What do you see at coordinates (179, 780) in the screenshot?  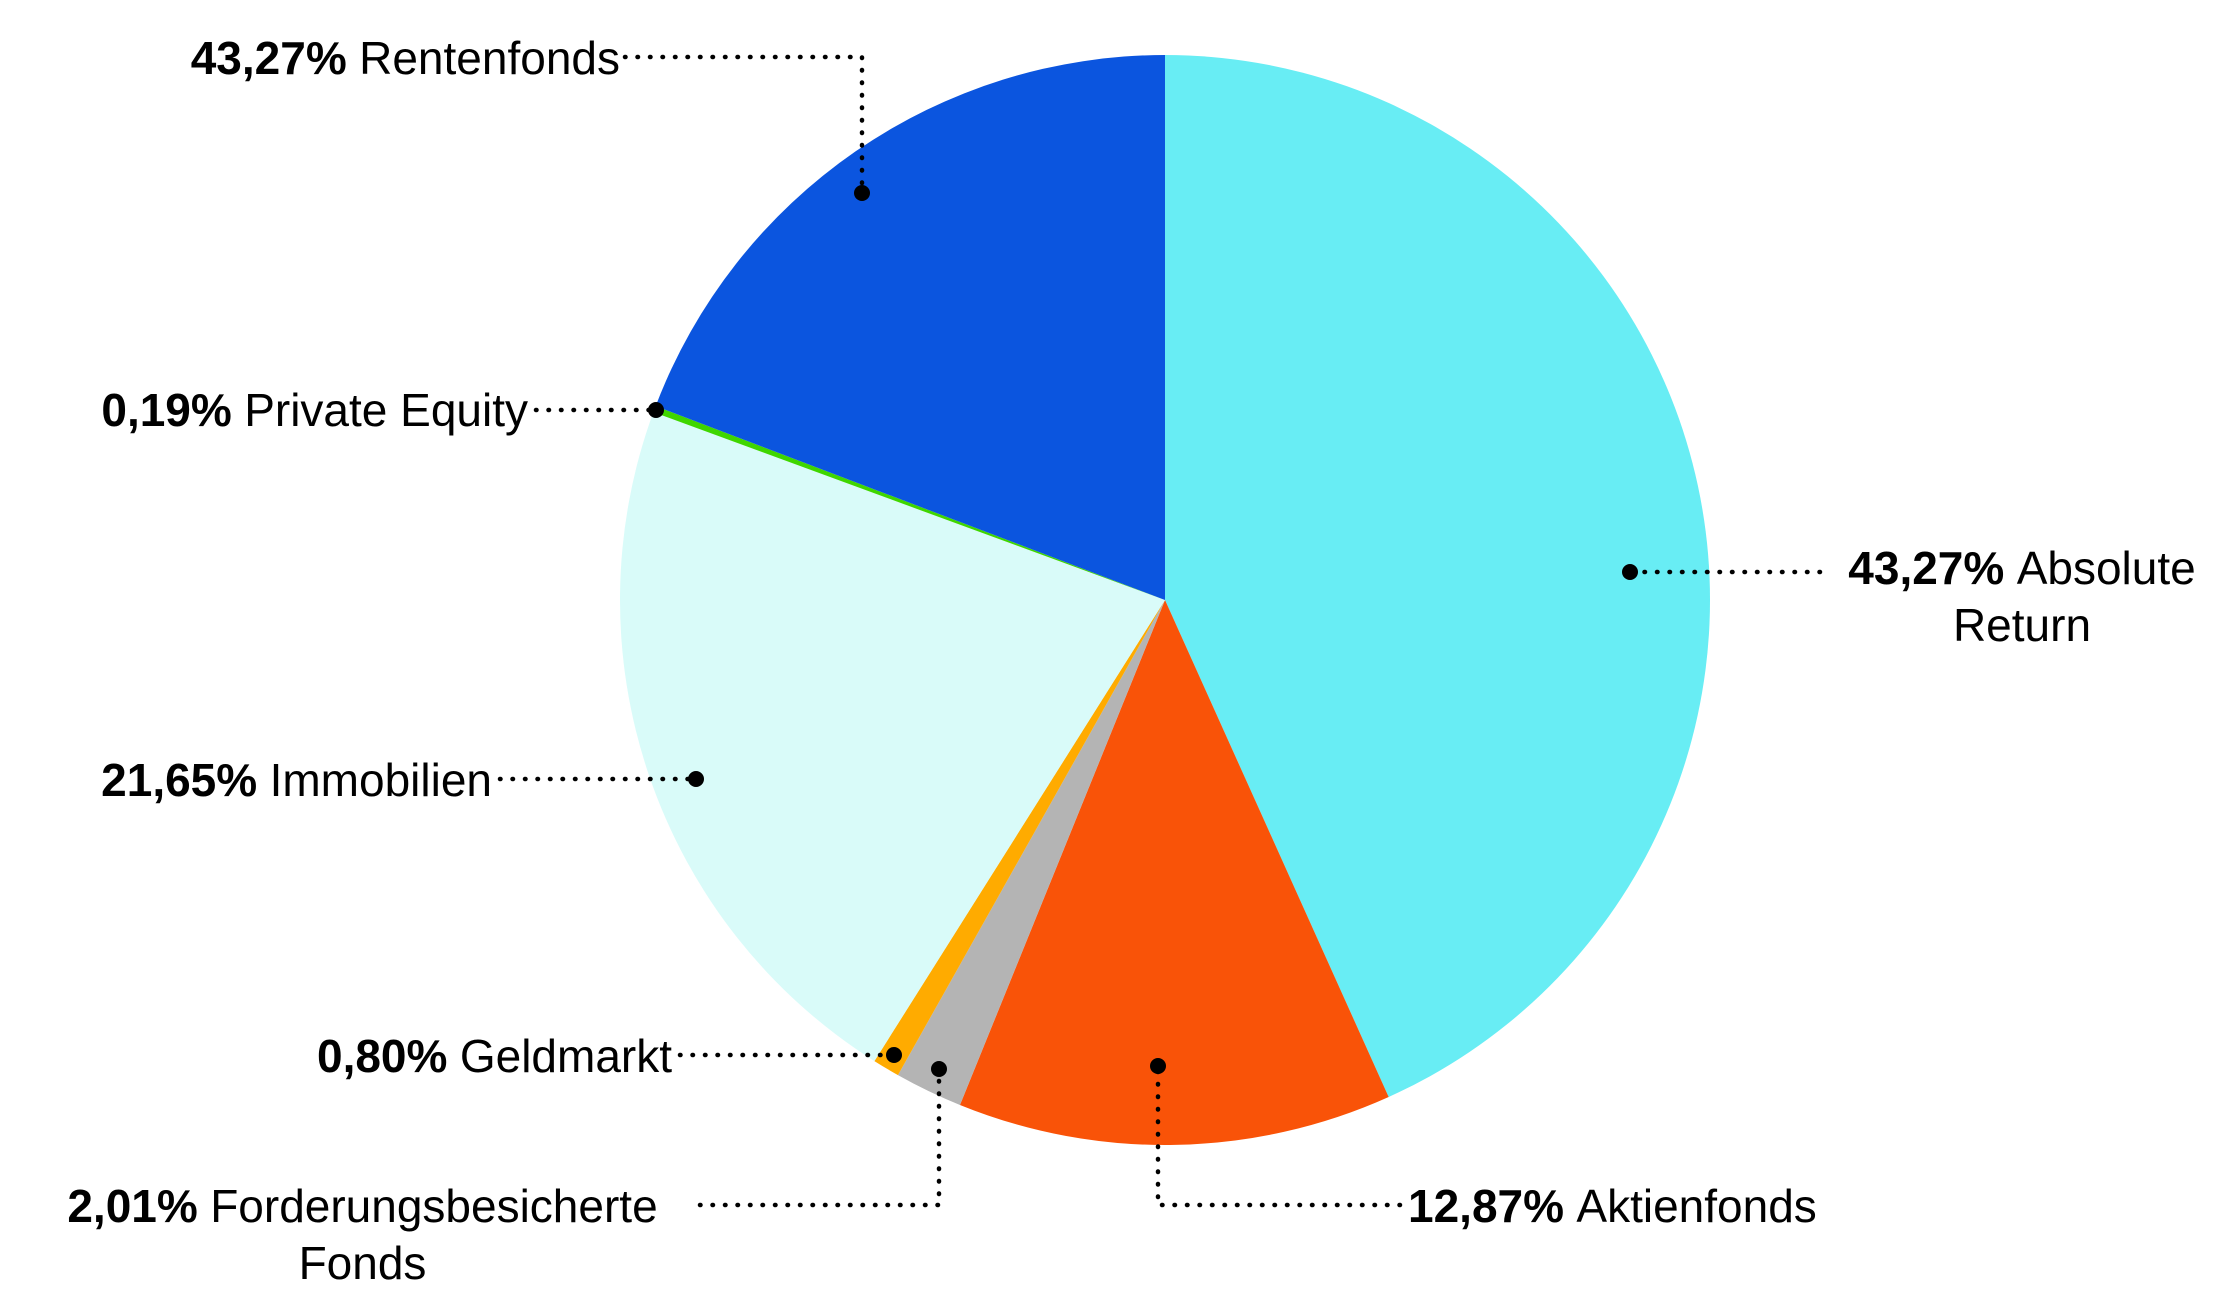 I see `label-immobilien-value: 21,65%` at bounding box center [179, 780].